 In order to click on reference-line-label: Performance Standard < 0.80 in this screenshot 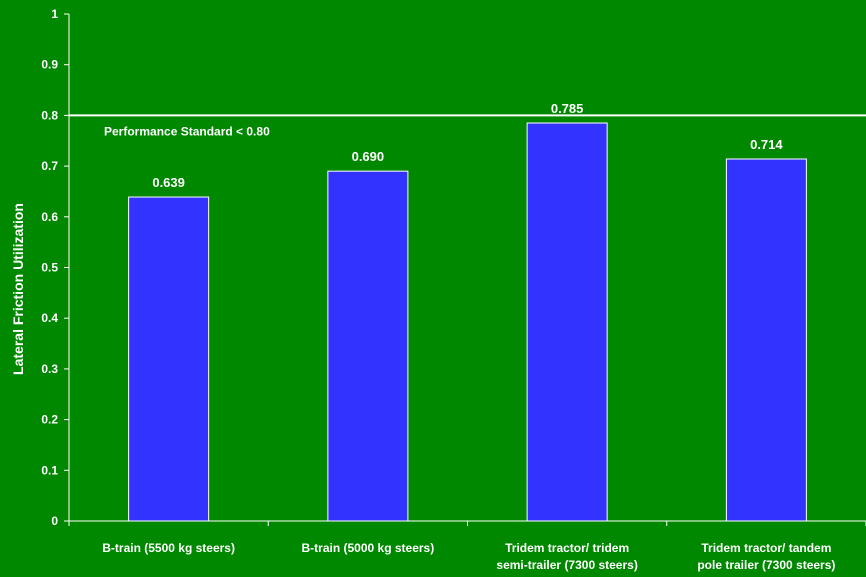, I will do `click(187, 131)`.